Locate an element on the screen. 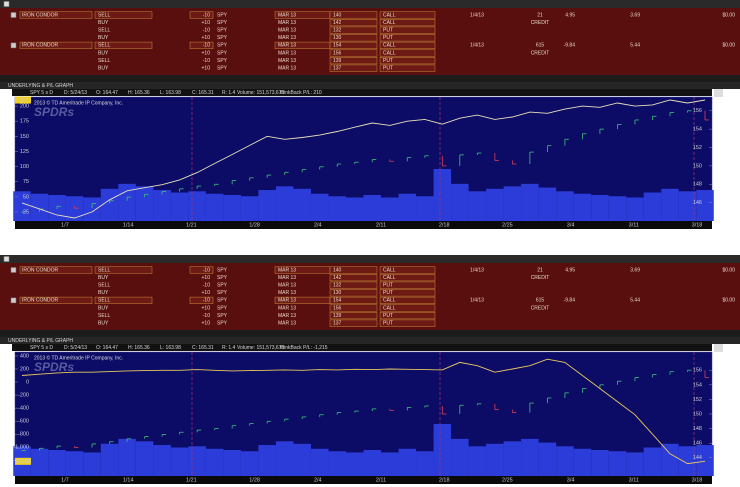 This screenshot has width=740, height=487. x-tick-label: 1/28 is located at coordinates (254, 225).